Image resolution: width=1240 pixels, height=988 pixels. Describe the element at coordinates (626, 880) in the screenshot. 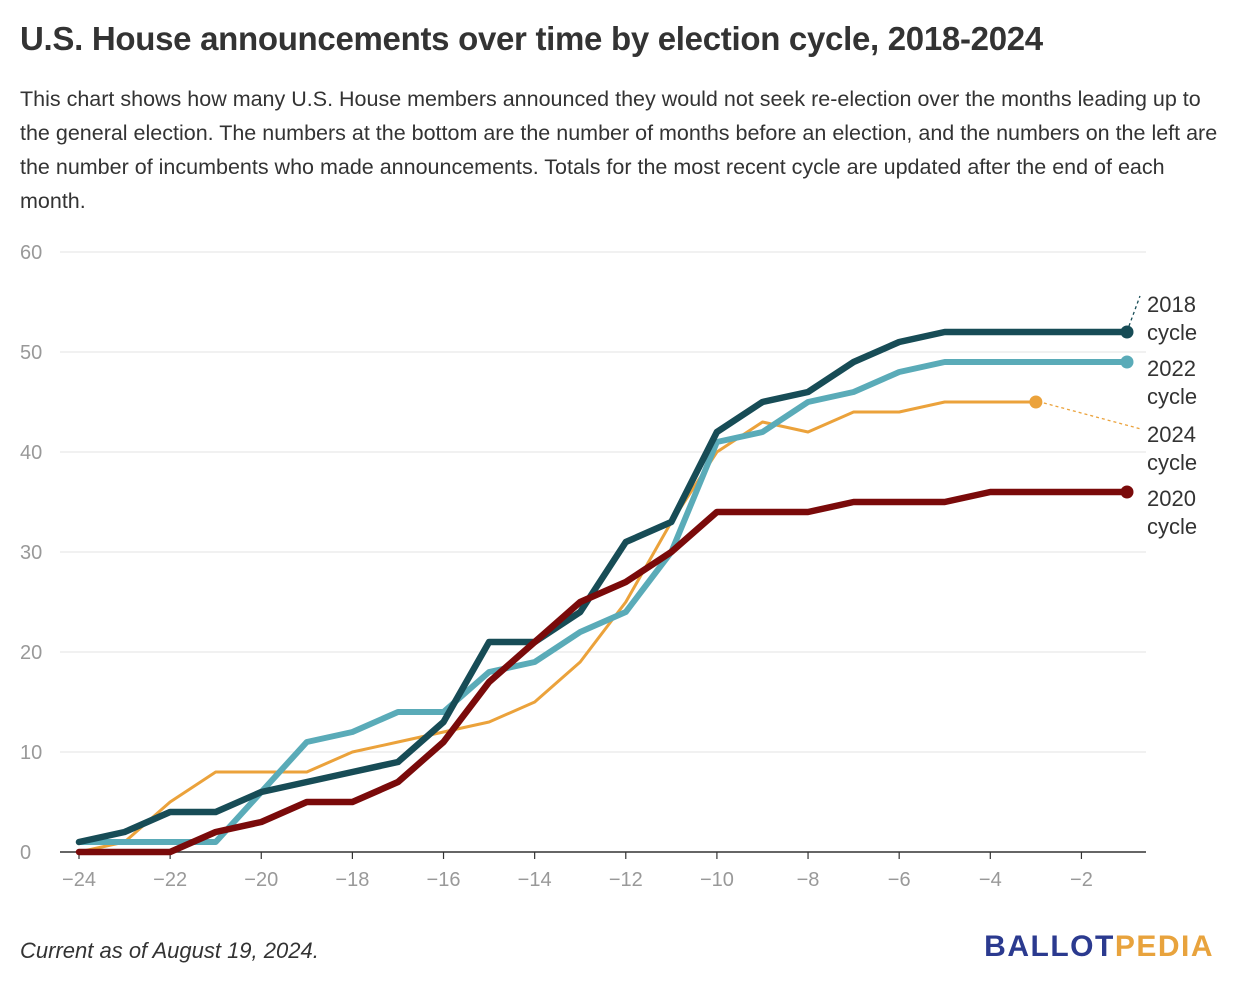

I see `x-tick-label: −12` at that location.